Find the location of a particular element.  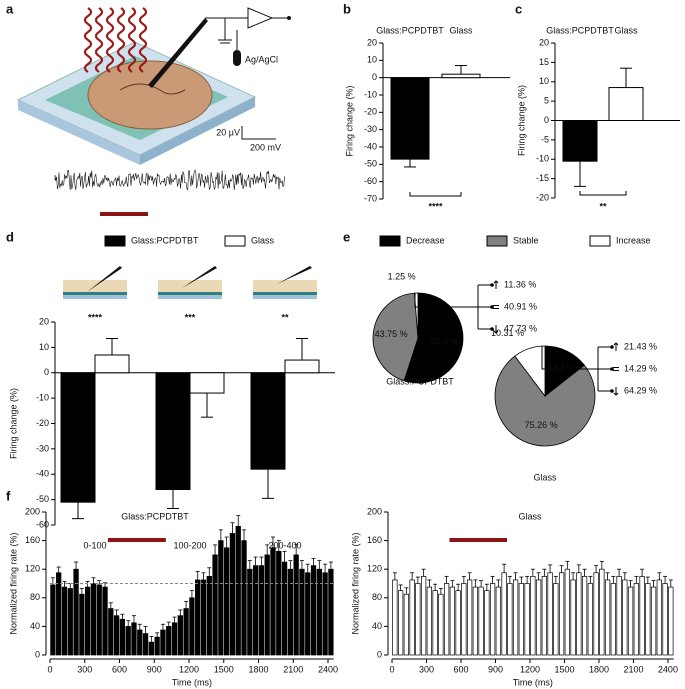

x-tick-label: 900 is located at coordinates (154, 669).